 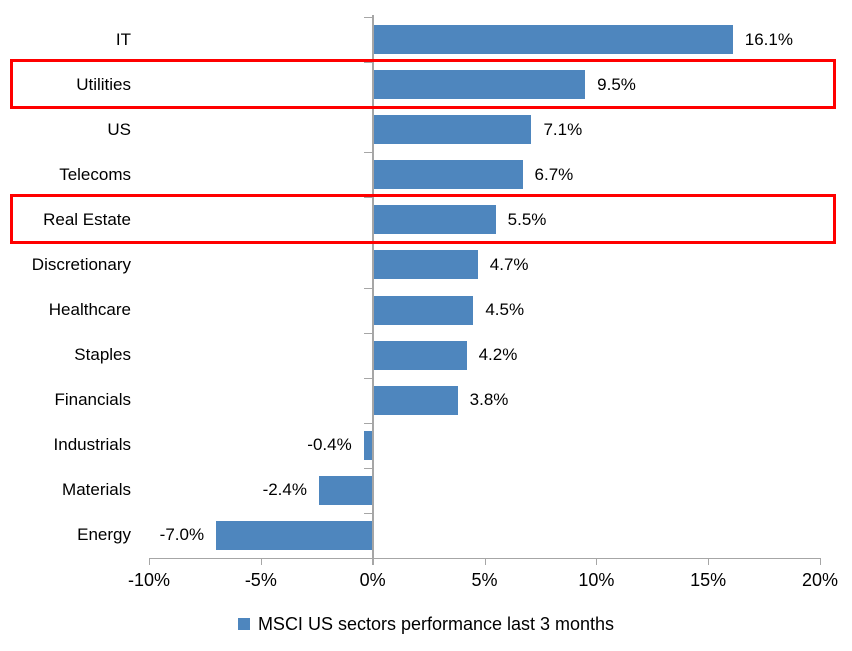 What do you see at coordinates (563, 129) in the screenshot?
I see `value-label: 7.1%` at bounding box center [563, 129].